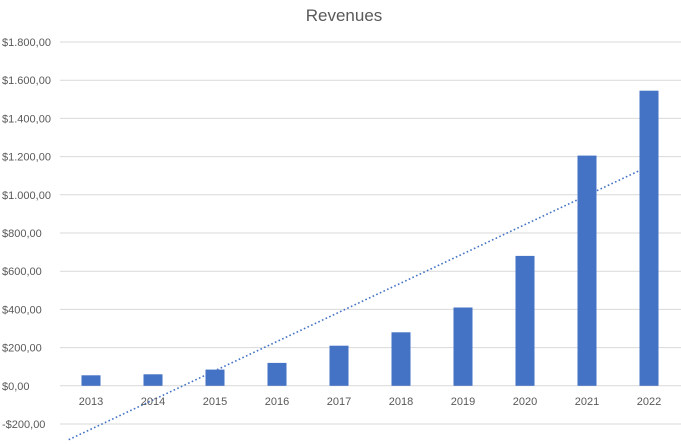  Describe the element at coordinates (344, 15) in the screenshot. I see `chart-title: Revenues` at that location.